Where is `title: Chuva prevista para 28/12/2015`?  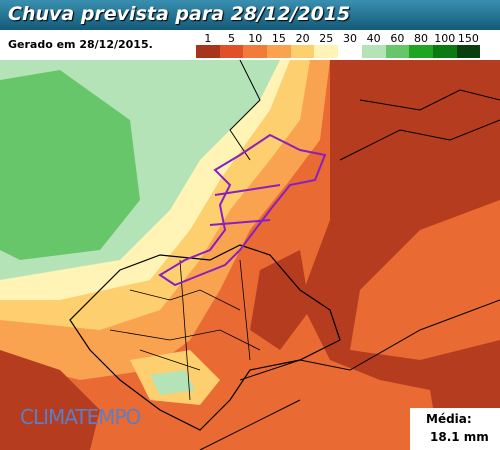
title: Chuva prevista para 28/12/2015 is located at coordinates (179, 14).